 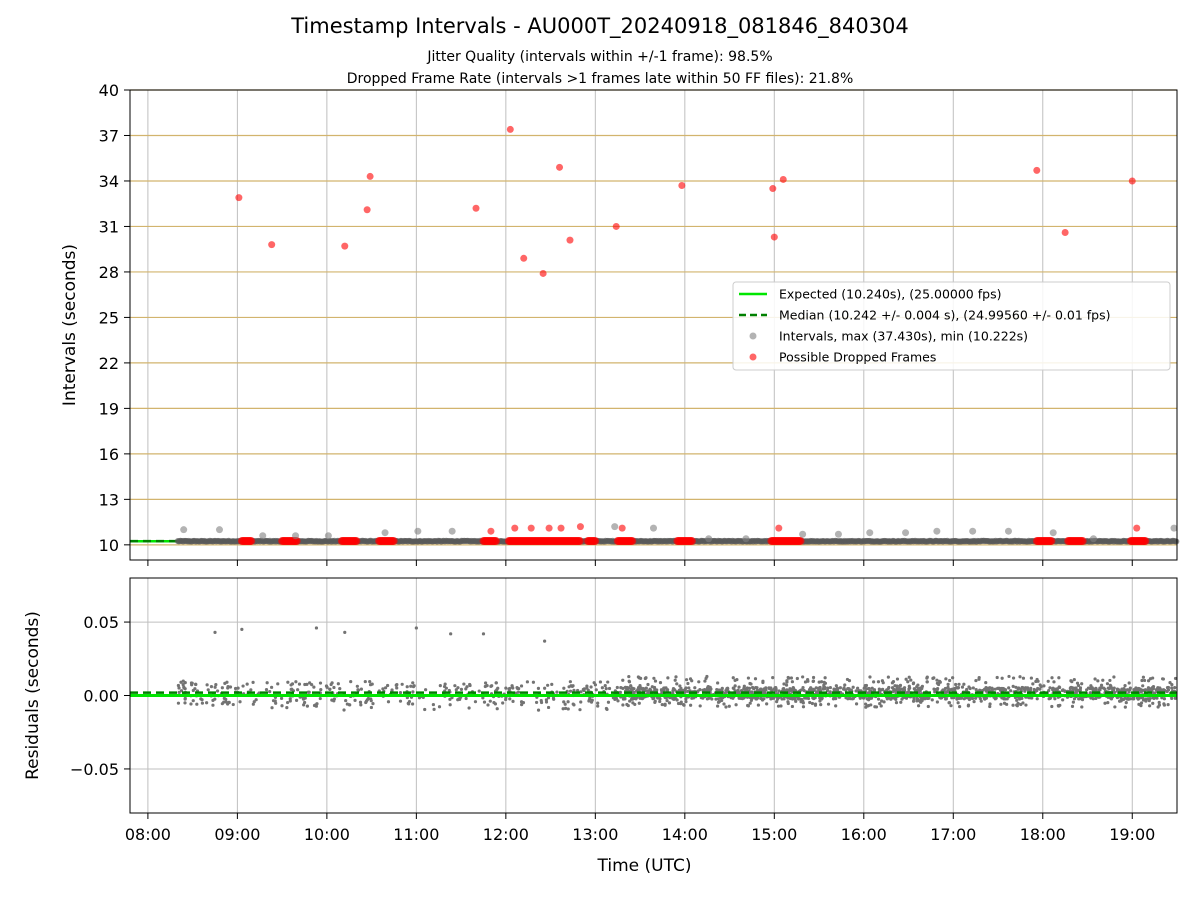 What do you see at coordinates (109, 90) in the screenshot?
I see `y-tick-label: 40` at bounding box center [109, 90].